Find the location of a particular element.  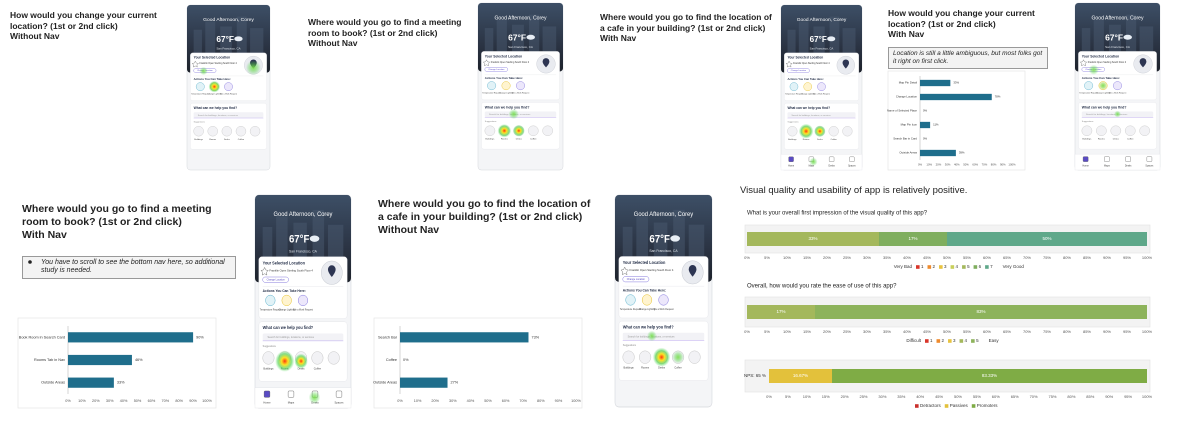

value-label: 11% is located at coordinates (936, 125).